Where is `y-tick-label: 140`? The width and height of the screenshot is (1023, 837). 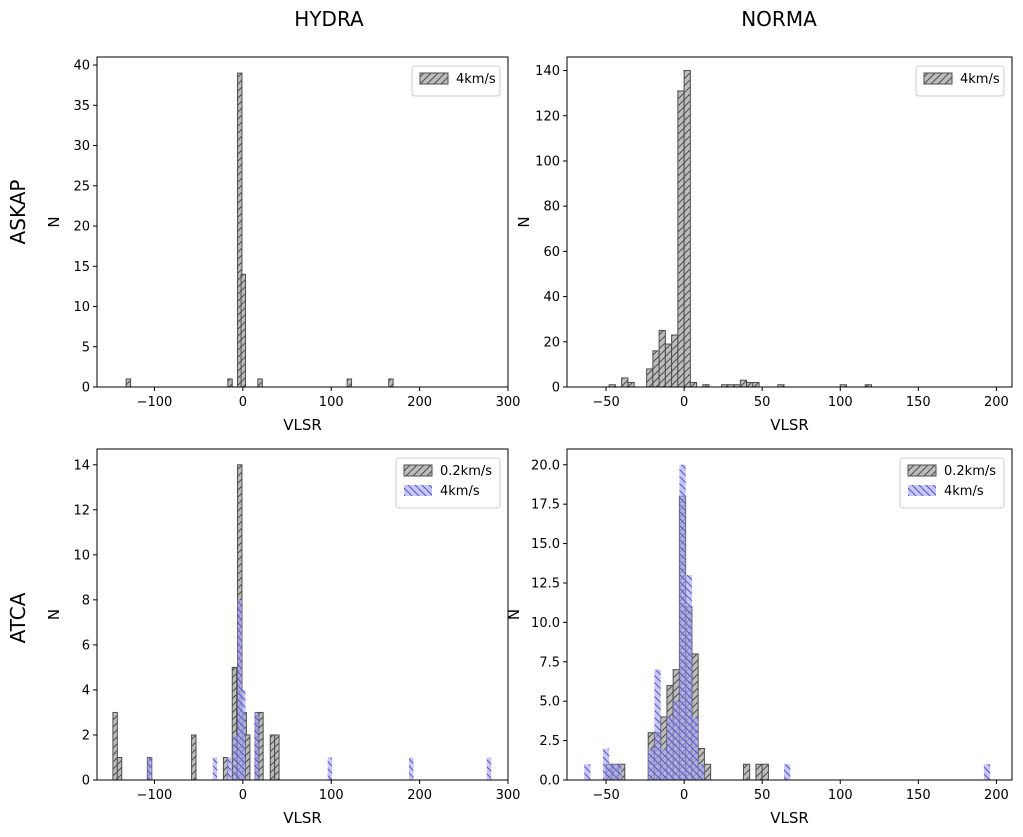 y-tick-label: 140 is located at coordinates (547, 71).